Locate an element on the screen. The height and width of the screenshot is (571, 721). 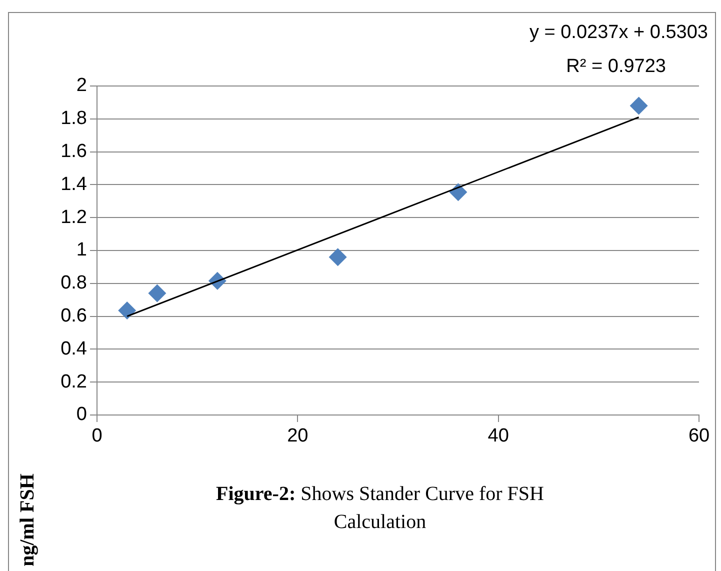
y-axis-title: ng/ml FSH is located at coordinates (28, 520).